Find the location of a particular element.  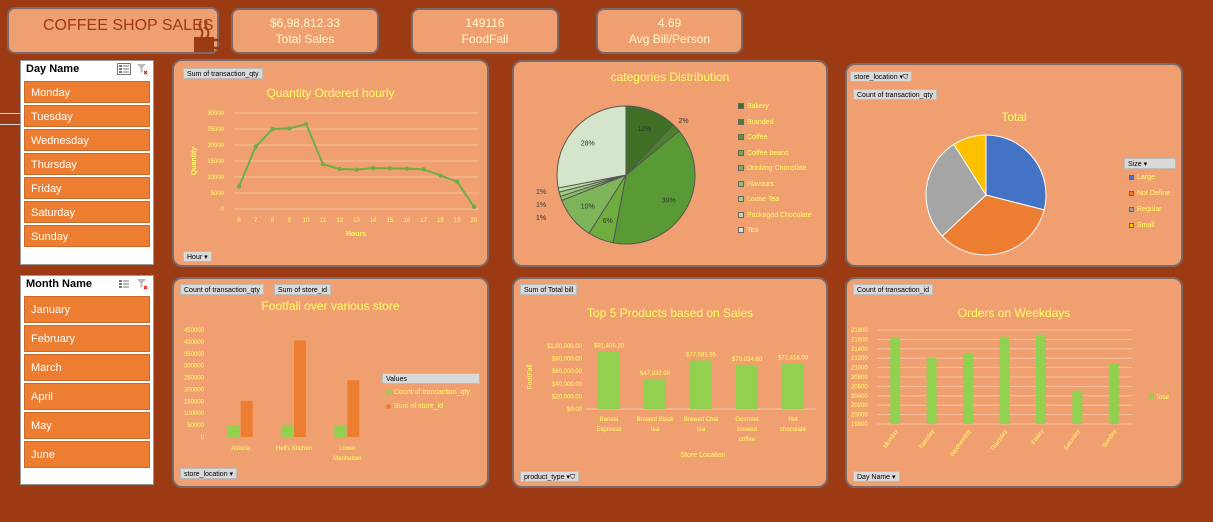

x-tick-label: Sunday is located at coordinates (1110, 439).